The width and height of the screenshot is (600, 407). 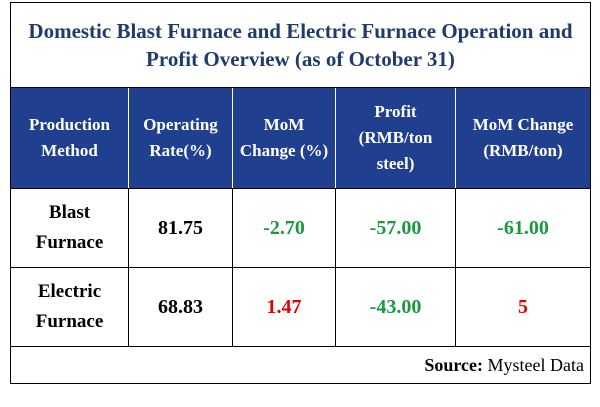 What do you see at coordinates (523, 138) in the screenshot?
I see `header-cell: MoM Change (RMB/ton)` at bounding box center [523, 138].